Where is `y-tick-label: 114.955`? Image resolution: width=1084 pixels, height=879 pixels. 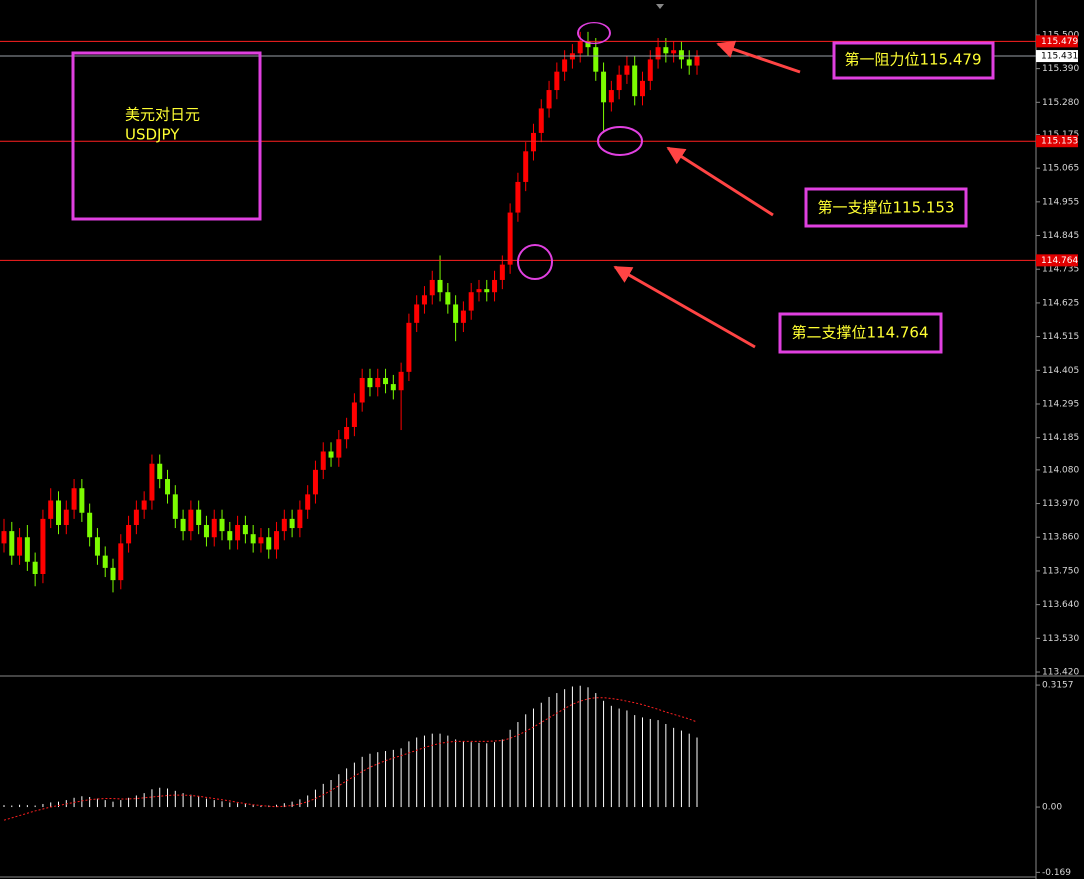
y-tick-label: 114.955 is located at coordinates (1060, 202).